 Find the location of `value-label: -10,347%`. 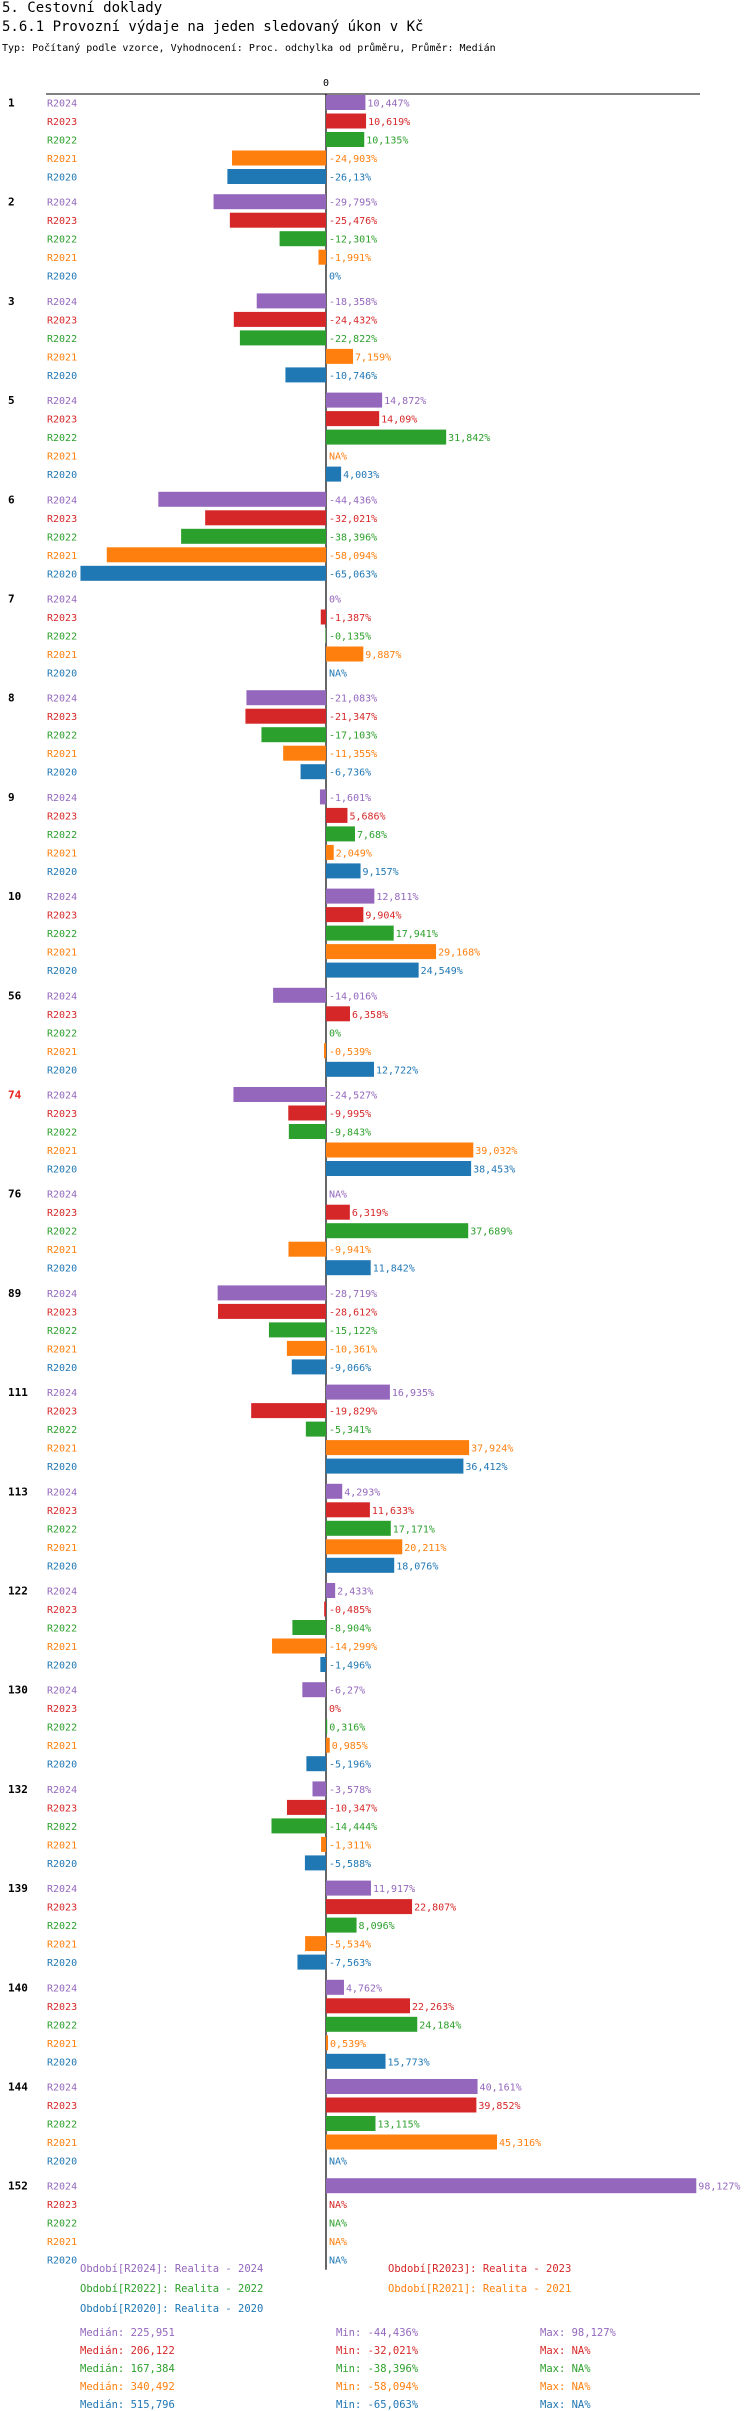

value-label: -10,347% is located at coordinates (353, 1808).